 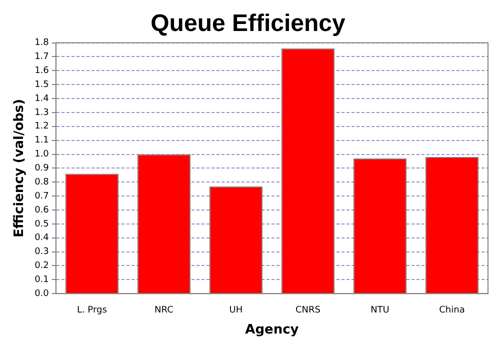 What do you see at coordinates (41, 141) in the screenshot?
I see `y-tick-label: 1.1` at bounding box center [41, 141].